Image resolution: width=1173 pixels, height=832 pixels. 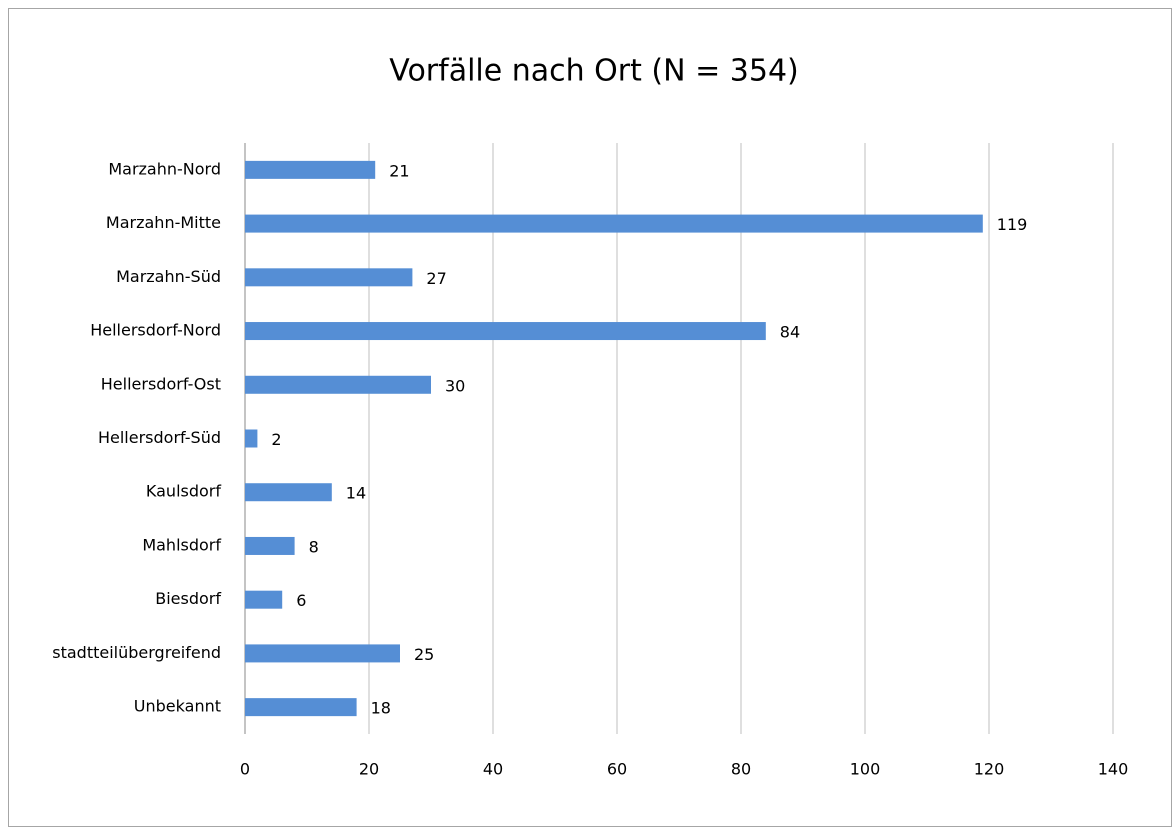 What do you see at coordinates (245, 769) in the screenshot?
I see `x-tick-label: 0` at bounding box center [245, 769].